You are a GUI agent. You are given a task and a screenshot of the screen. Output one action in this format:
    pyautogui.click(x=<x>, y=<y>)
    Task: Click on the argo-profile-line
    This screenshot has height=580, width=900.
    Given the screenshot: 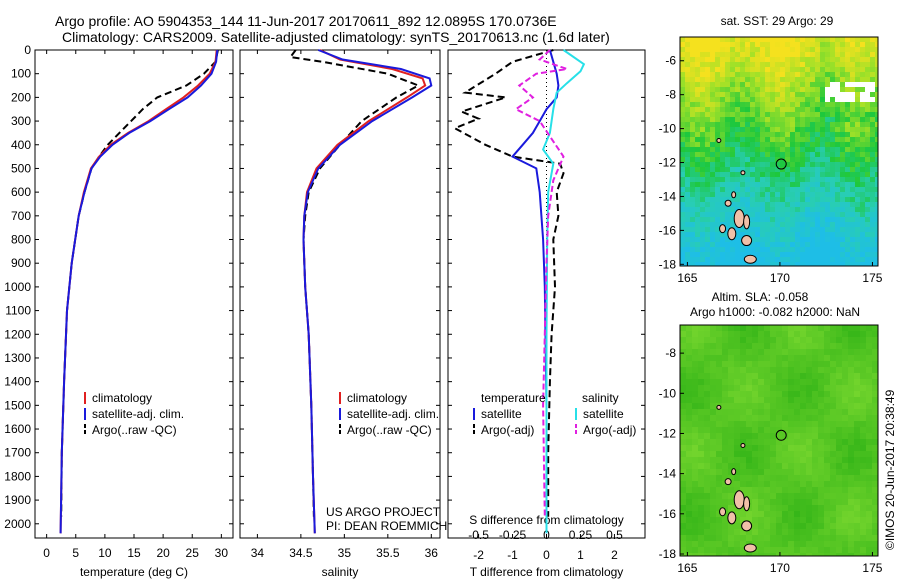 What is the action you would take?
    pyautogui.click(x=139, y=283)
    